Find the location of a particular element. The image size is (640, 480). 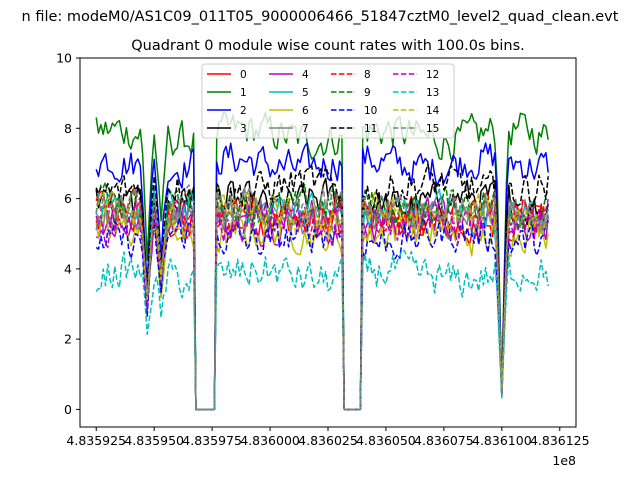

legend-label-8: 8 is located at coordinates (367, 75).